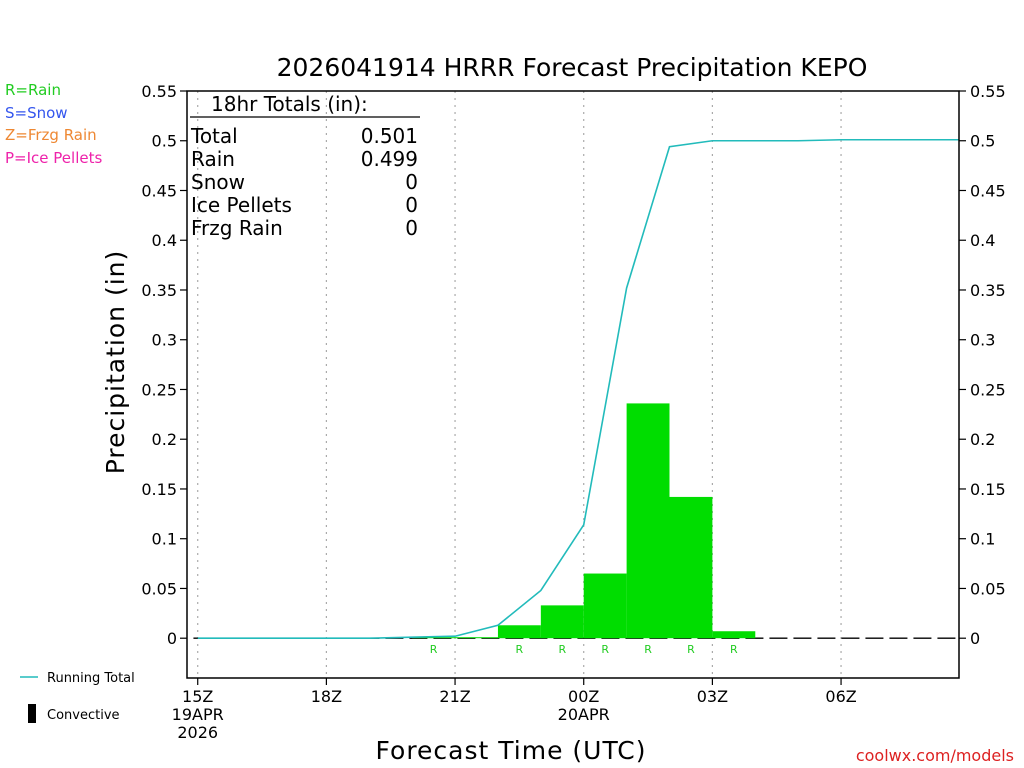 The width and height of the screenshot is (1024, 768). I want to click on y-tick-label-left: 0.1, so click(164, 539).